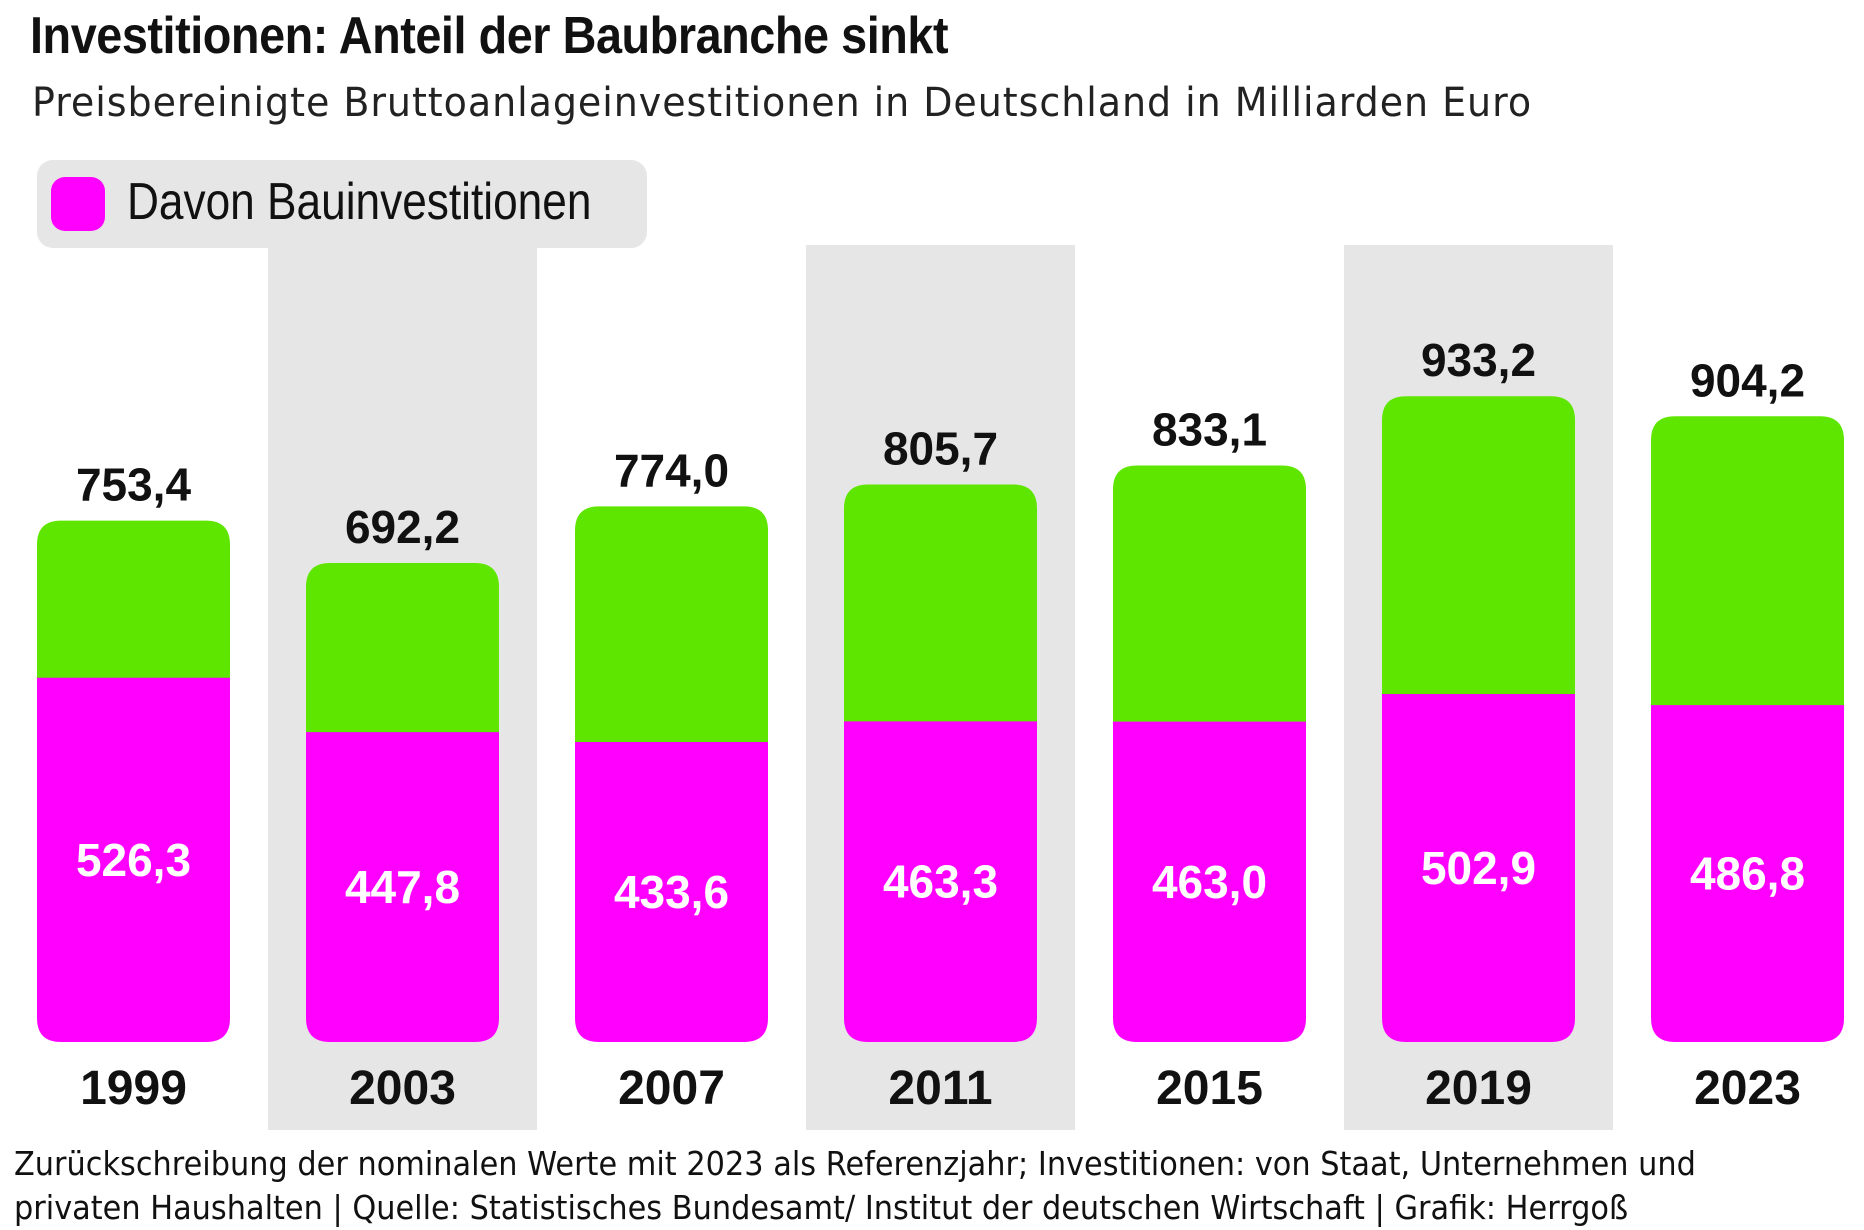 The image size is (1864, 1230). What do you see at coordinates (940, 603) in the screenshot?
I see `bar-total-2011` at bounding box center [940, 603].